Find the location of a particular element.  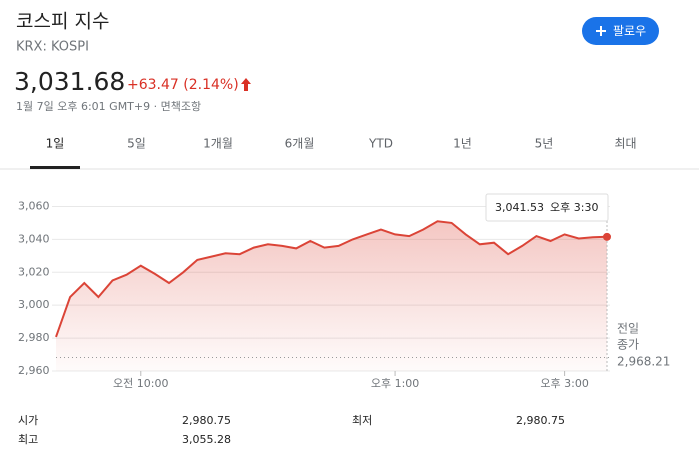

end-dot is located at coordinates (607, 236).